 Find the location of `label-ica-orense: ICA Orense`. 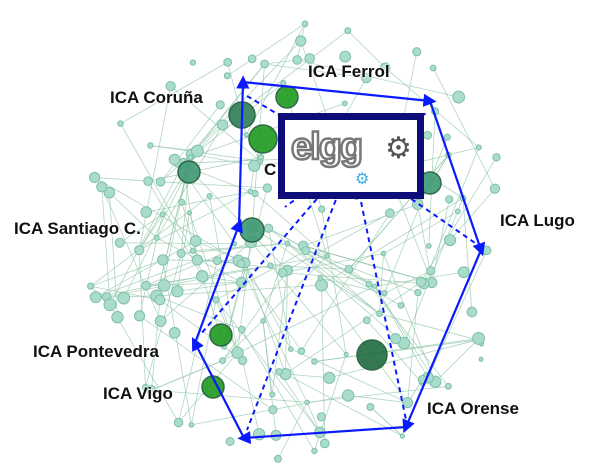

label-ica-orense: ICA Orense is located at coordinates (473, 408).